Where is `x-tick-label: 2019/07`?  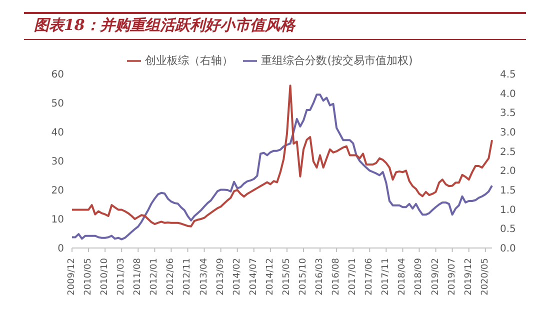
x-tick-label: 2019/07 is located at coordinates (452, 277).